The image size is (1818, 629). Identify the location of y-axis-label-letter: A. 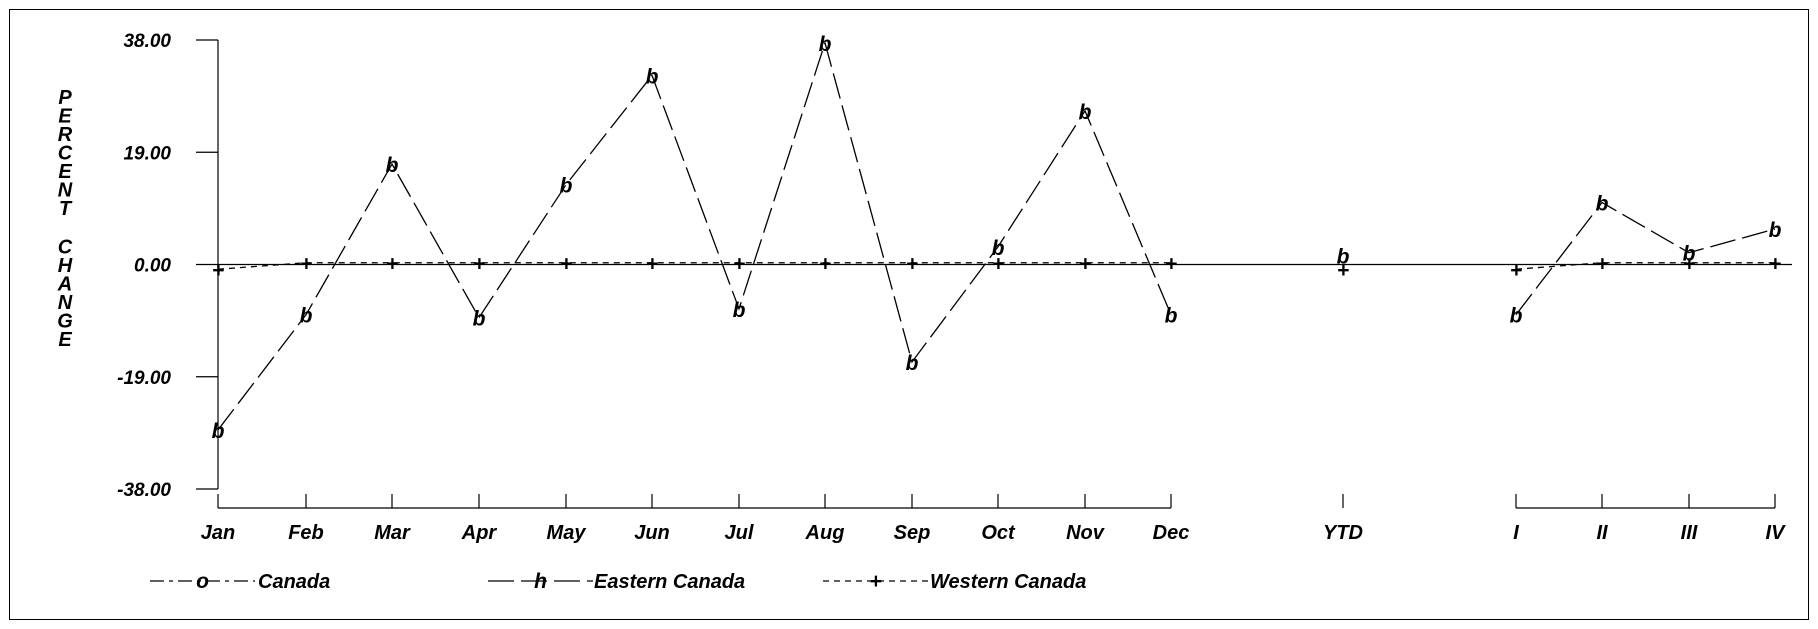
(64, 285).